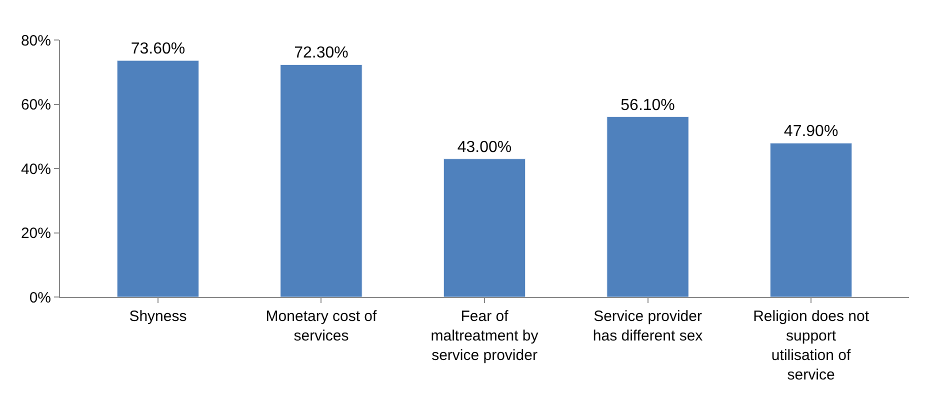  What do you see at coordinates (647, 105) in the screenshot?
I see `data-label: 56.10%` at bounding box center [647, 105].